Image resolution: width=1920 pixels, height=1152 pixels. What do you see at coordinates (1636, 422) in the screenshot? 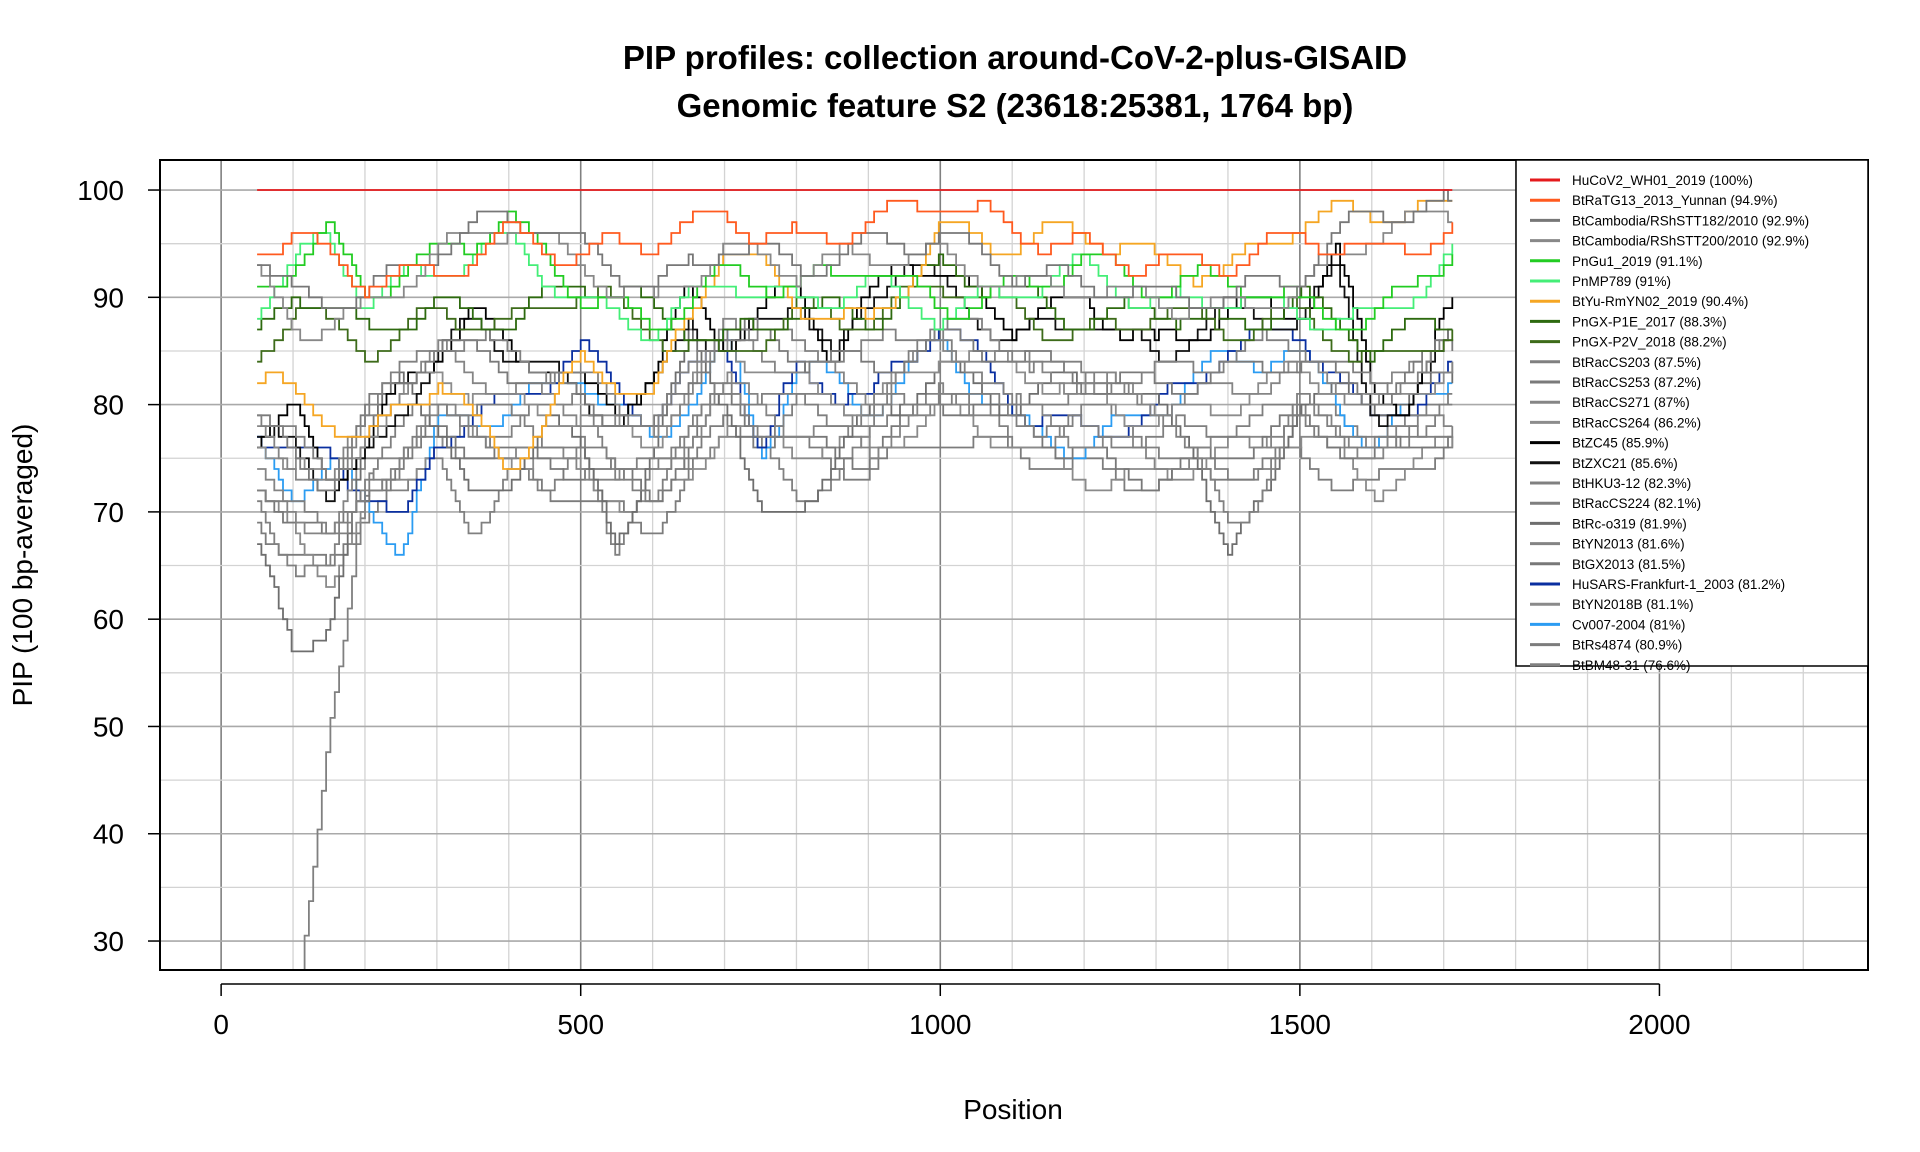
I see `legend-label: BtRacCS264 (86.2%)` at bounding box center [1636, 422].